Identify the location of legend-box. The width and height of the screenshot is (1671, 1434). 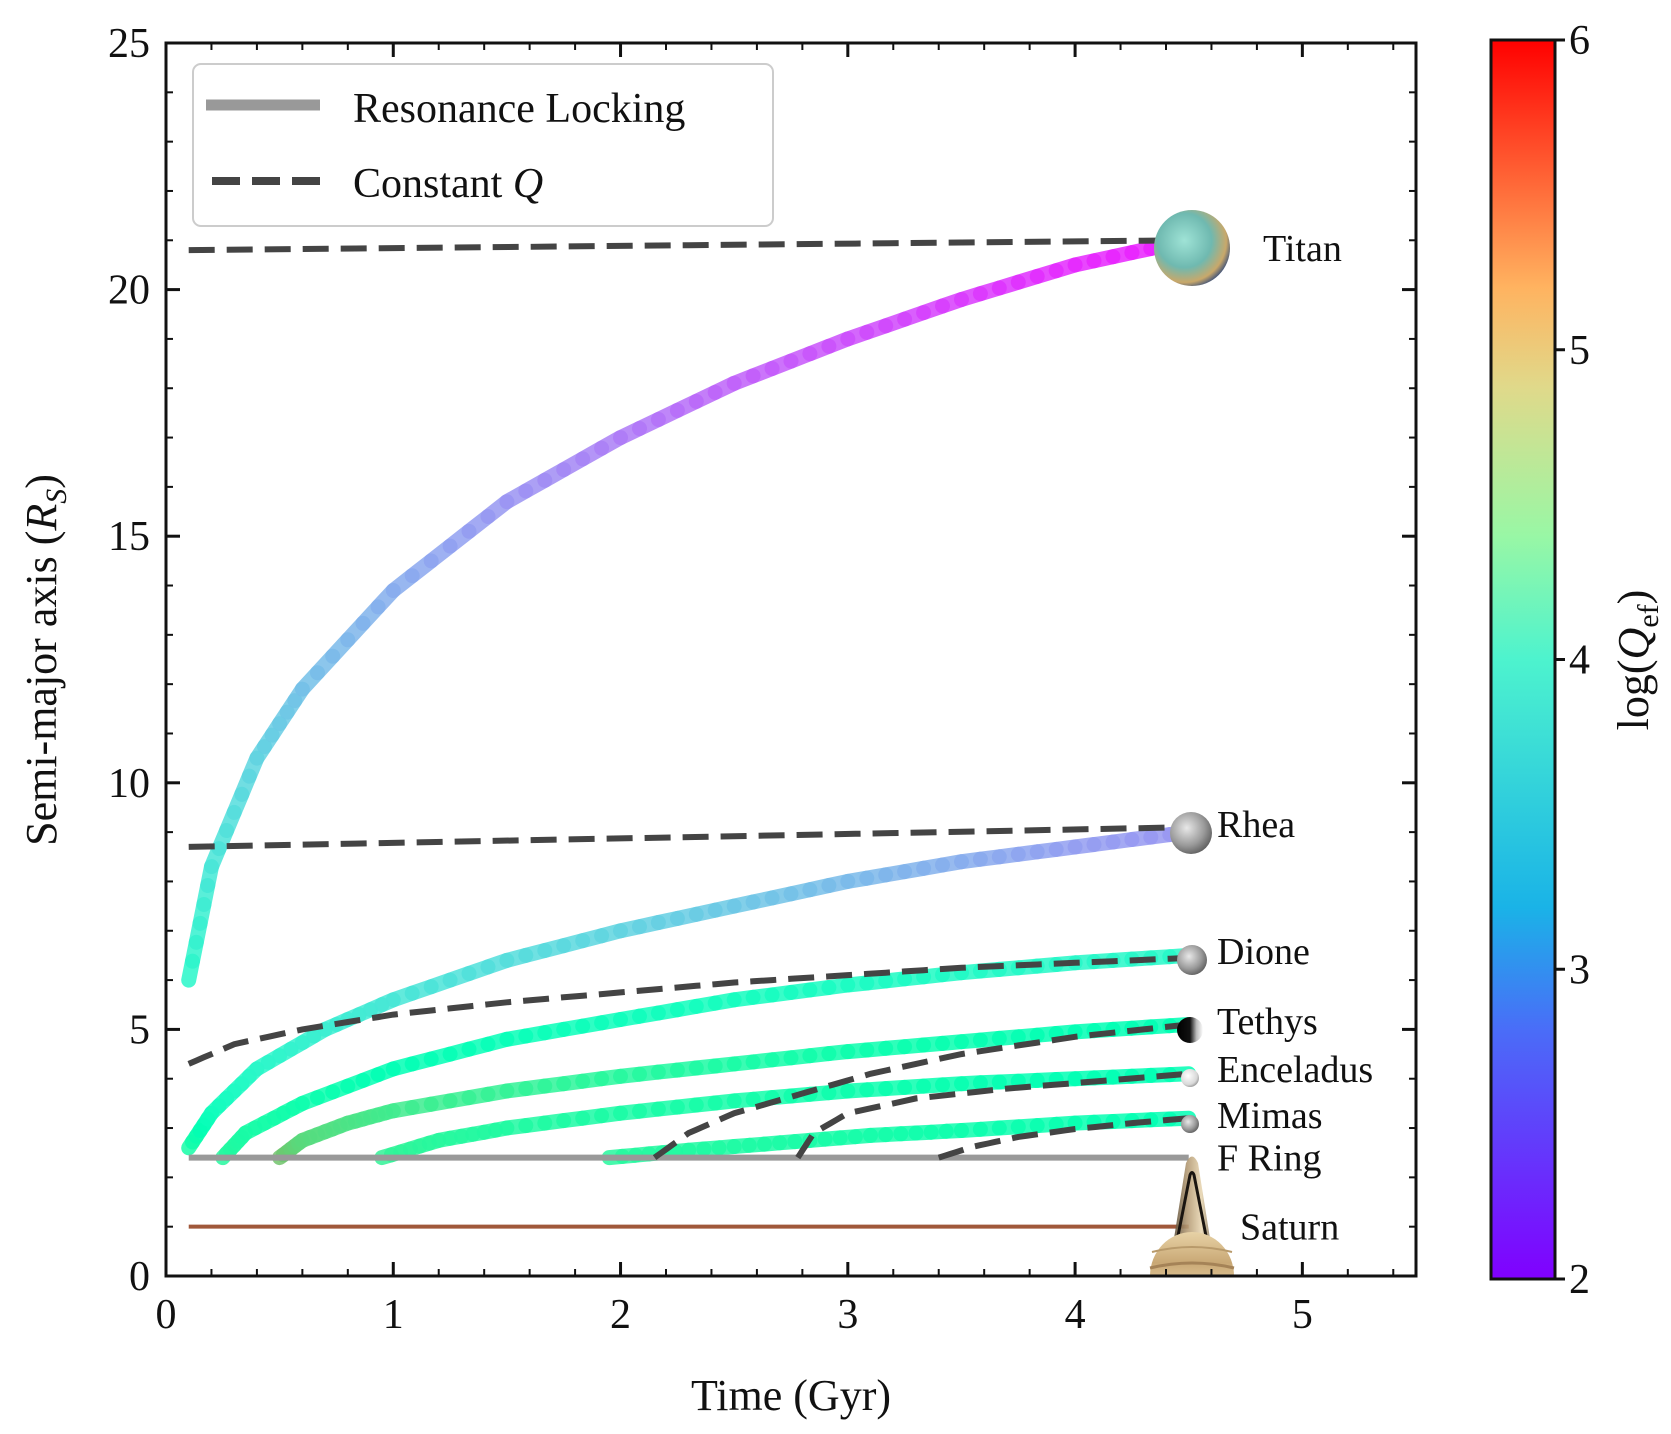
(483, 145).